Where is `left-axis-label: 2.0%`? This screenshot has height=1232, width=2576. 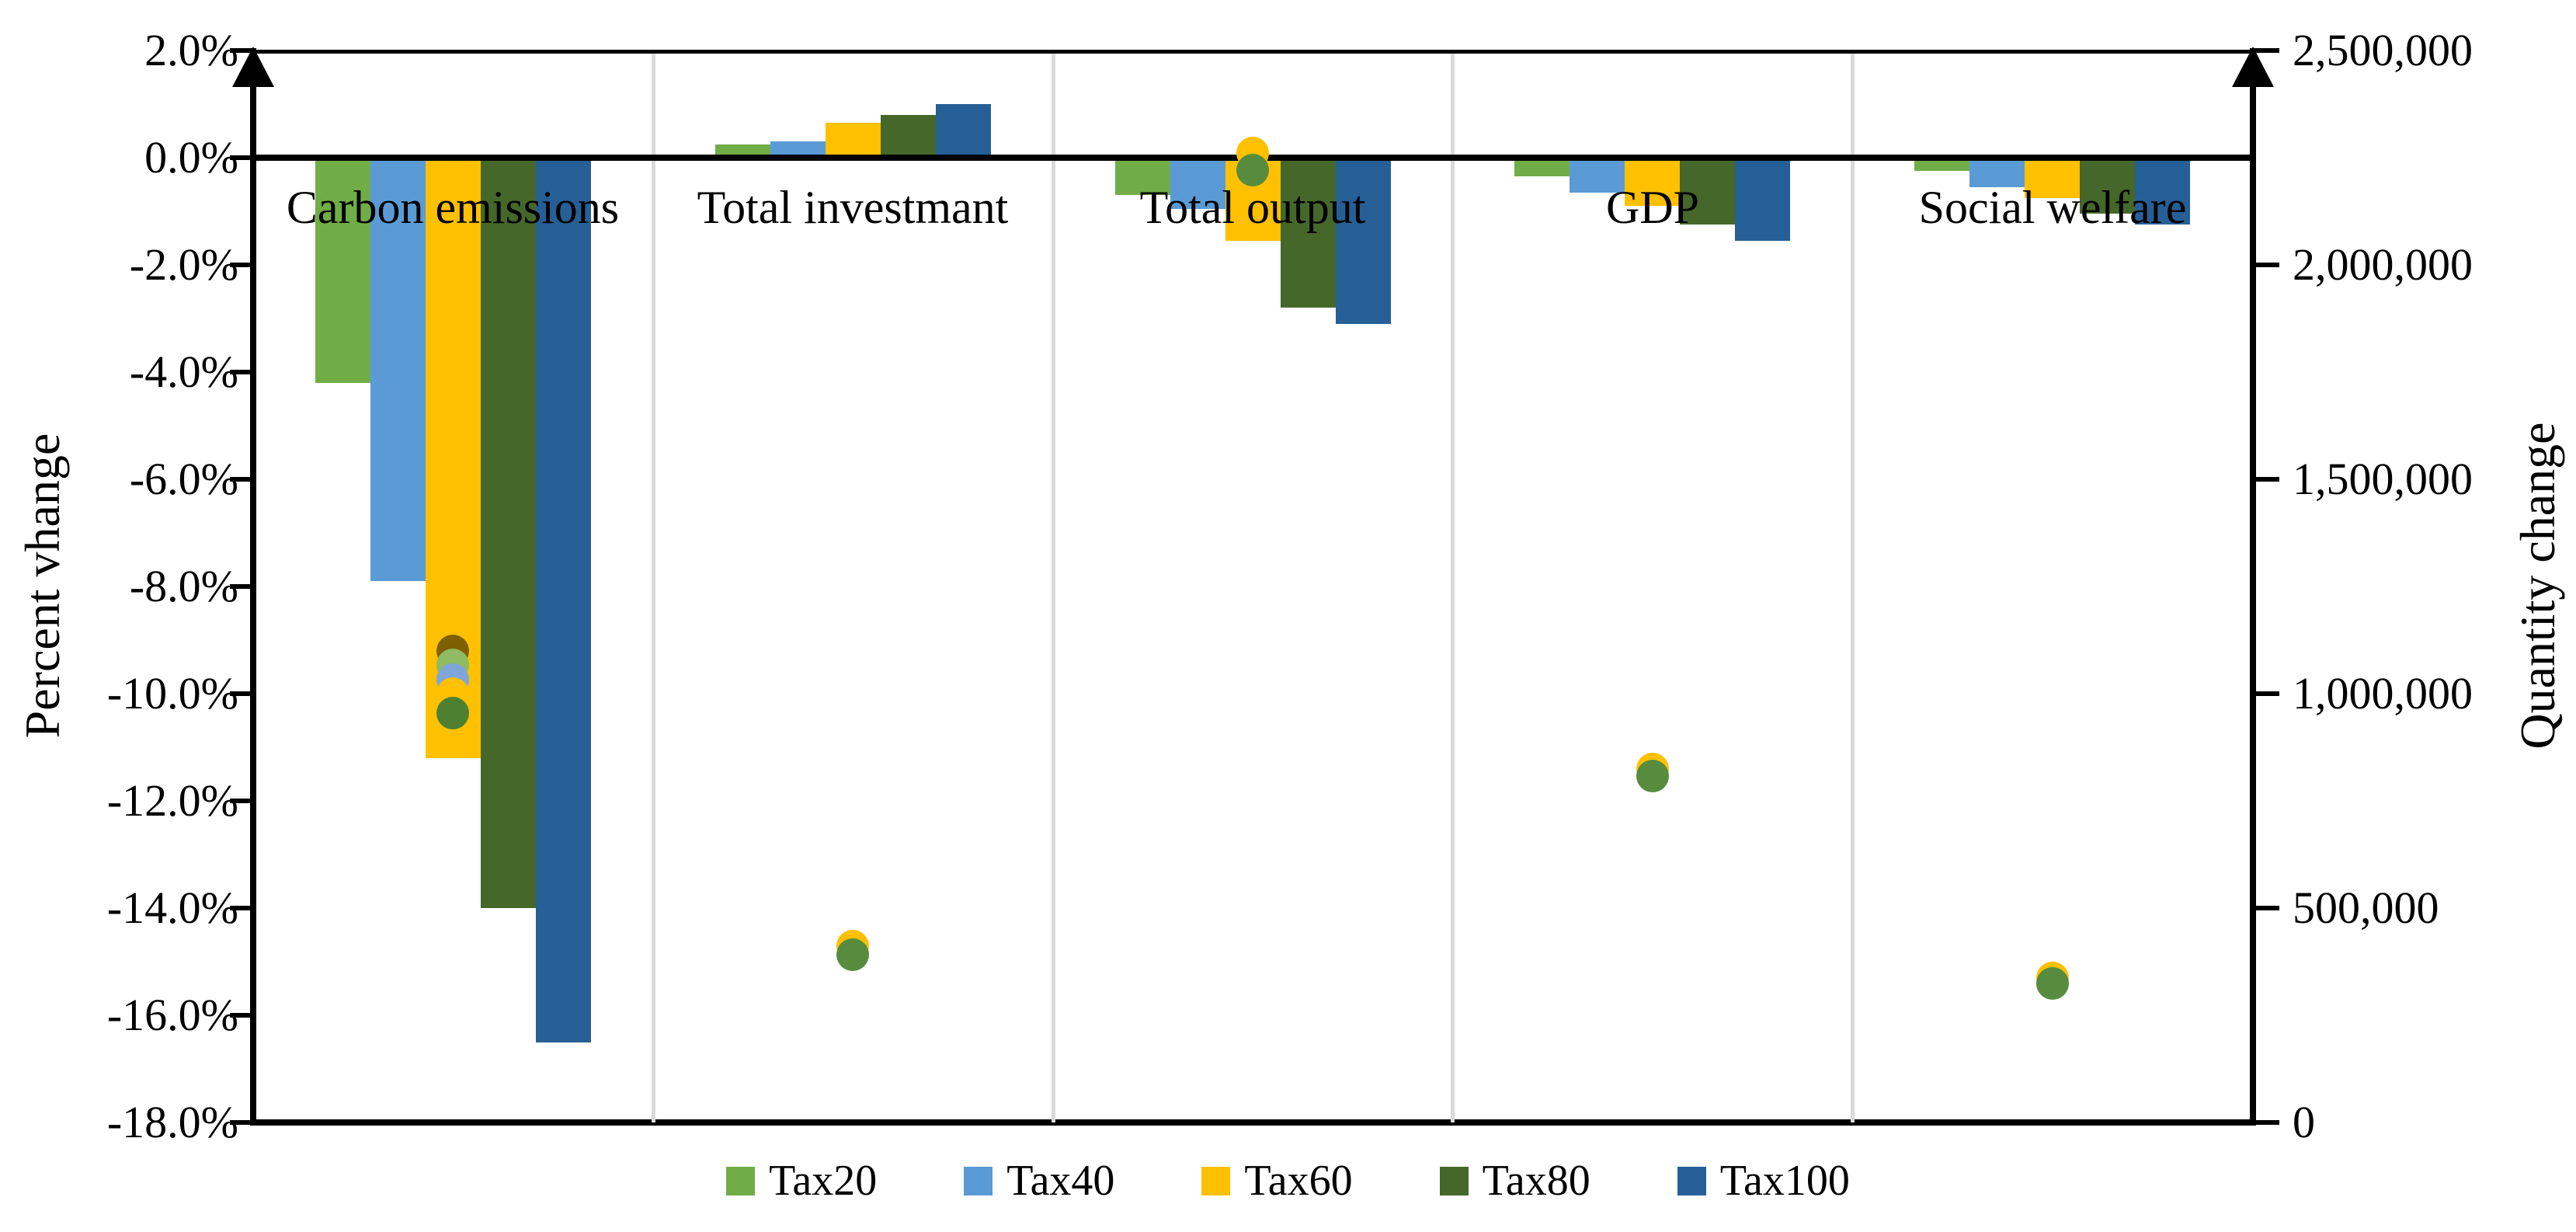
left-axis-label: 2.0% is located at coordinates (191, 50).